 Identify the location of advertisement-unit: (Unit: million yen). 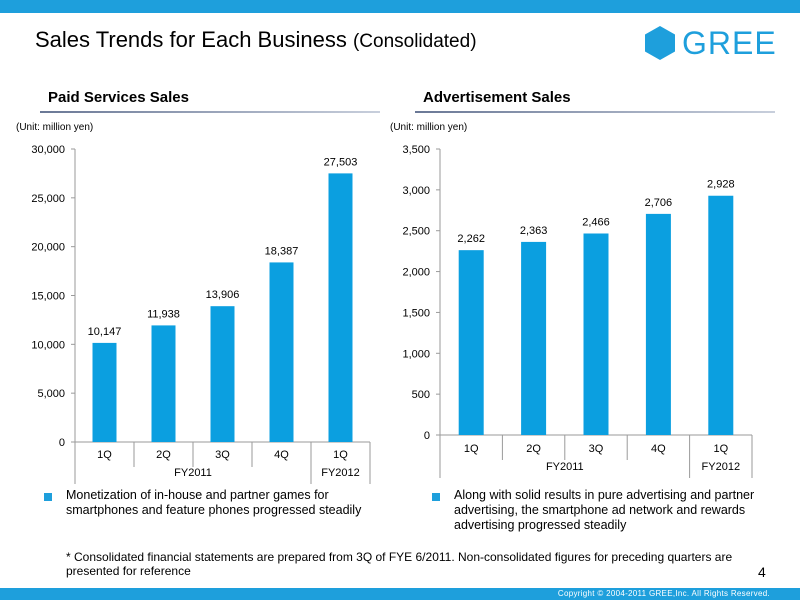
(429, 127).